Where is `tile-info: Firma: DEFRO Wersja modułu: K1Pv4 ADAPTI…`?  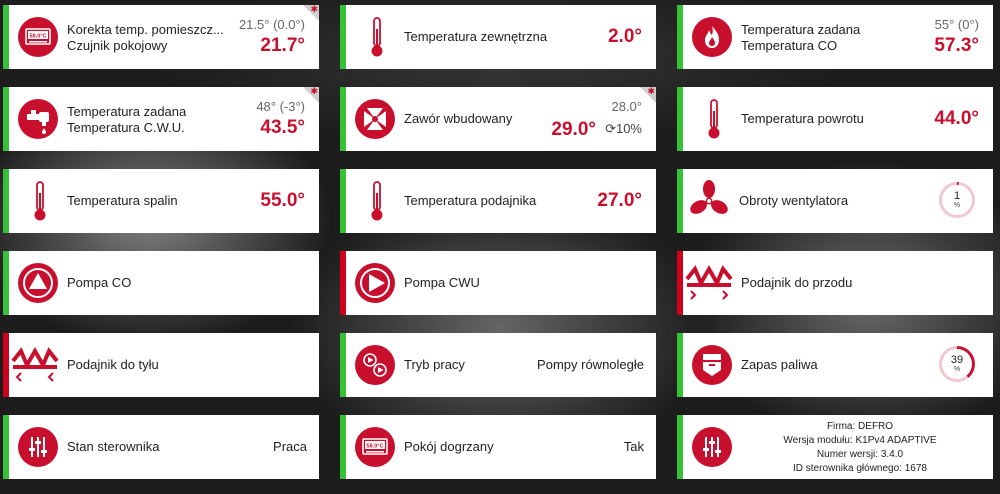
tile-info: Firma: DEFRO Wersja modułu: K1Pv4 ADAPTI… is located at coordinates (835, 447).